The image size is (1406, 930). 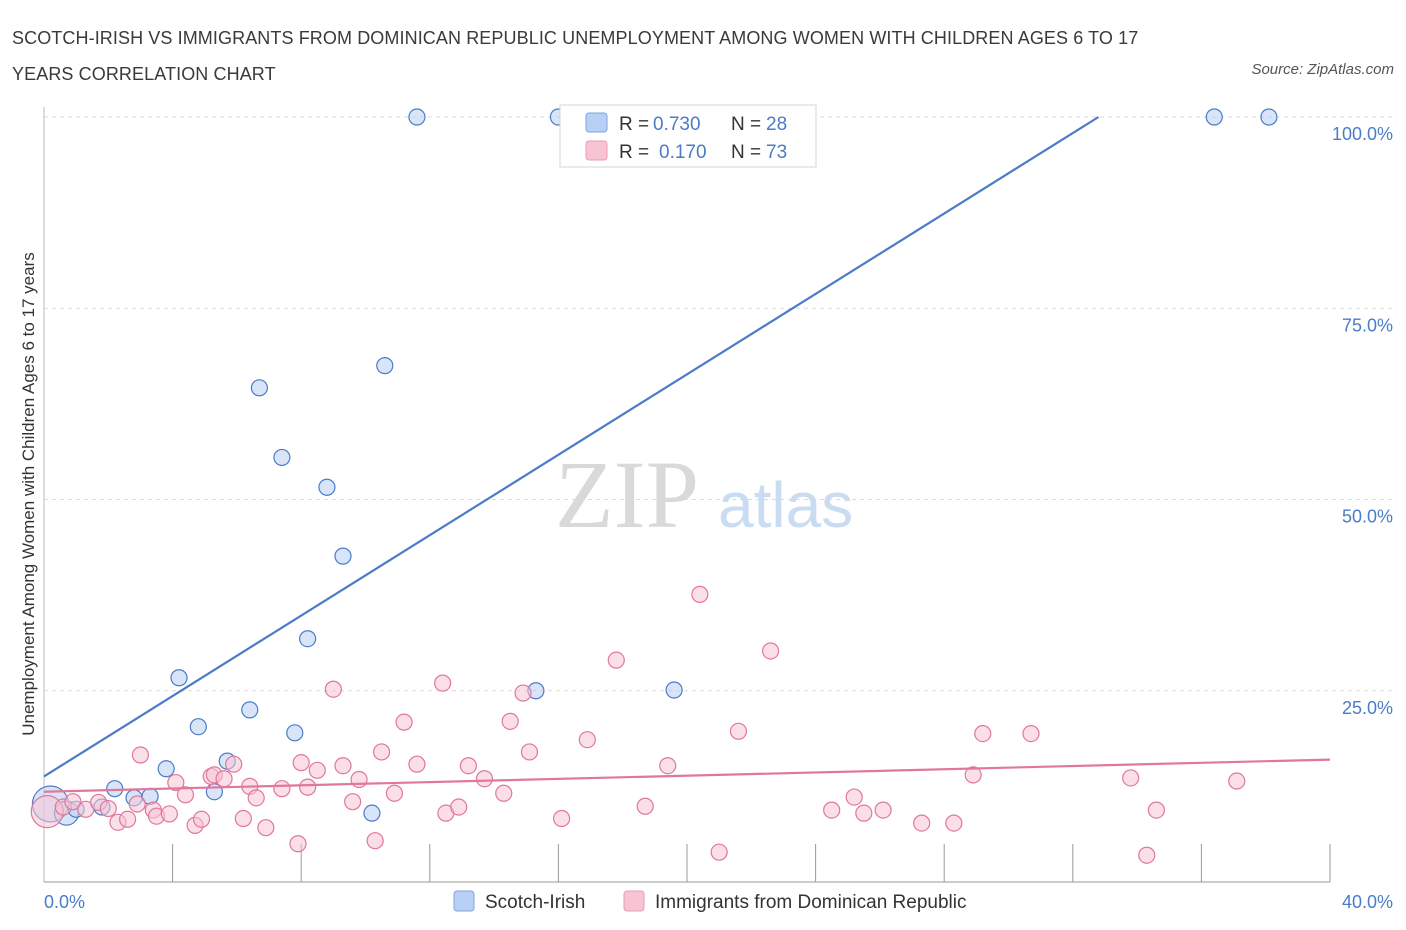 What do you see at coordinates (776, 152) in the screenshot?
I see `legend-n-value-2: 73` at bounding box center [776, 152].